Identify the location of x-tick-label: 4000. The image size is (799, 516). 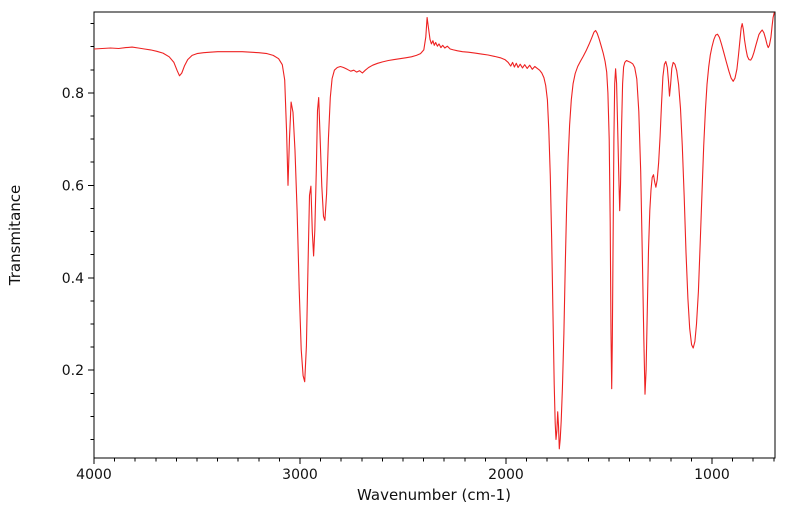
(94, 475).